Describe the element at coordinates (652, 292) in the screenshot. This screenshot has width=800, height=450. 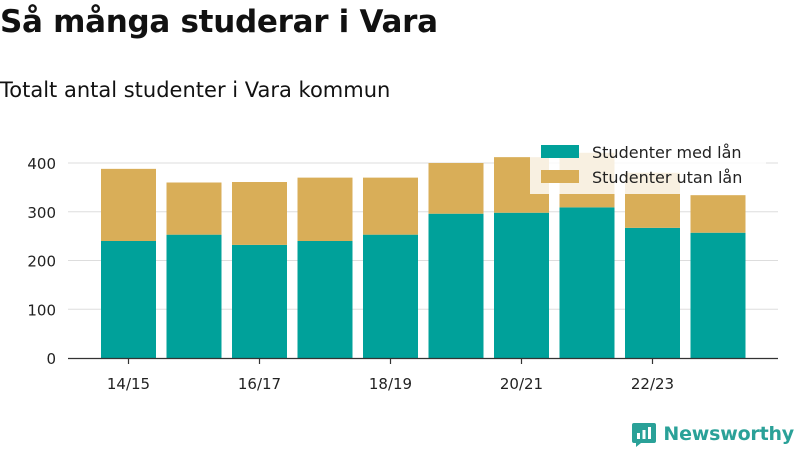
I see `bar-med-lan-22/23` at that location.